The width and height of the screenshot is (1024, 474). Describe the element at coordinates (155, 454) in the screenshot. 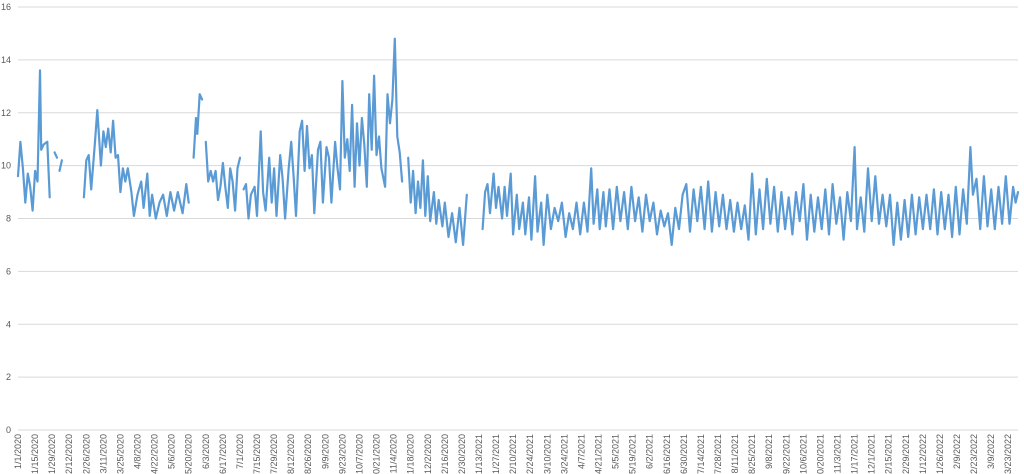

I see `x-tick-label: 4/22/2020` at that location.